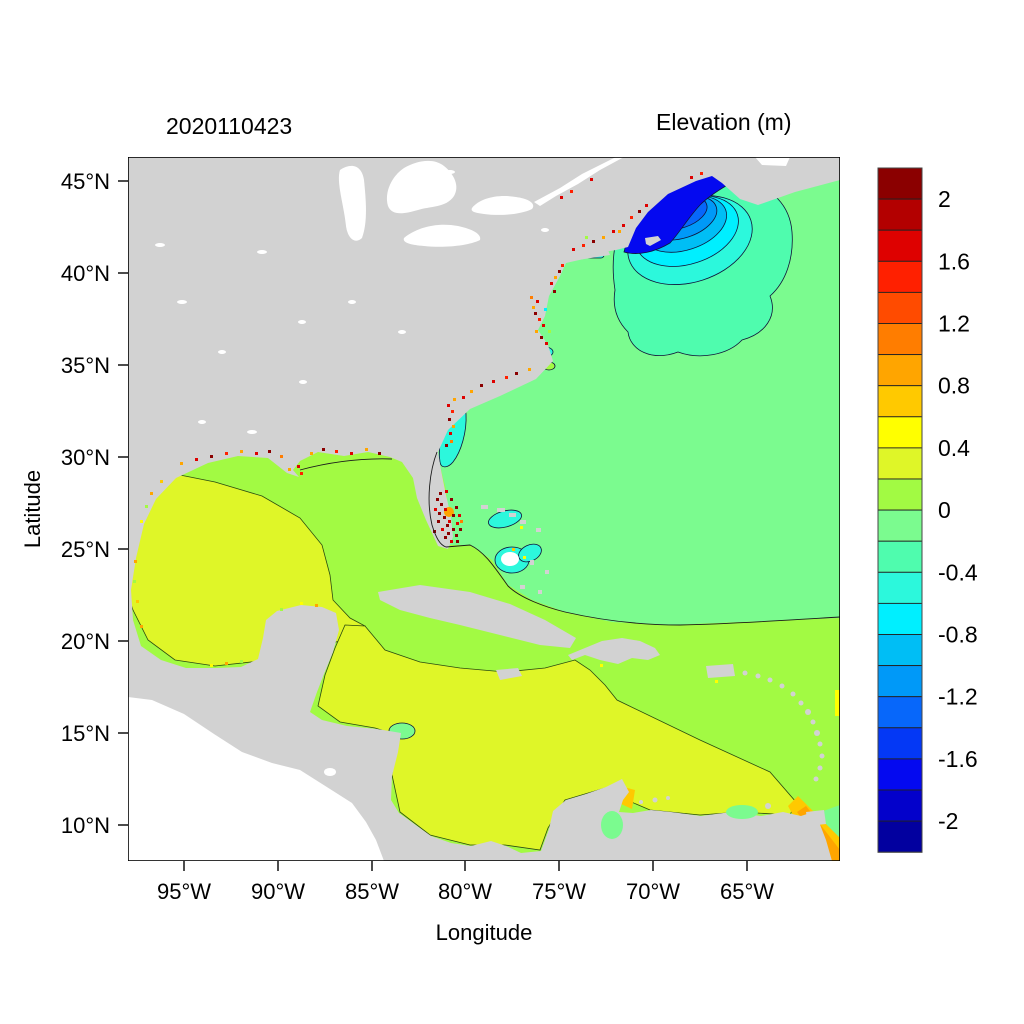 The image size is (1024, 1024). What do you see at coordinates (958, 572) in the screenshot?
I see `colorbar-tick-label: -0.4` at bounding box center [958, 572].